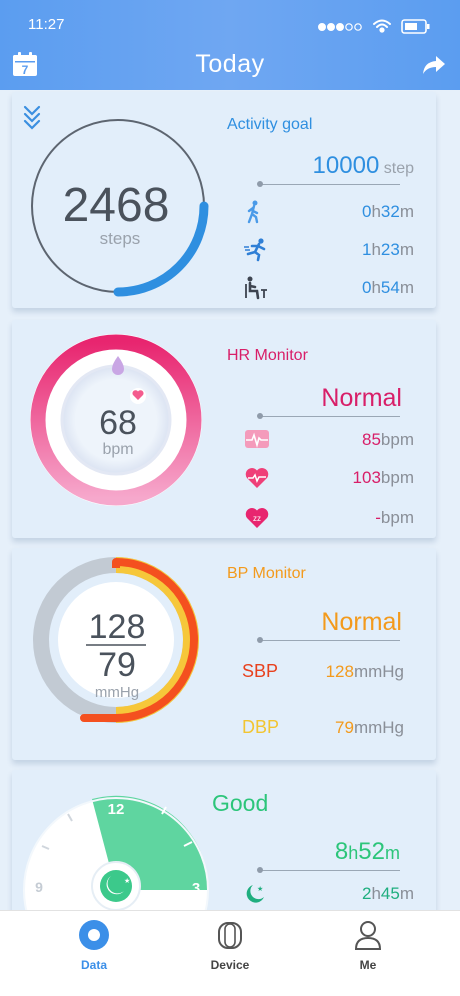 The height and width of the screenshot is (996, 460). I want to click on status-time: 11:27, so click(46, 24).